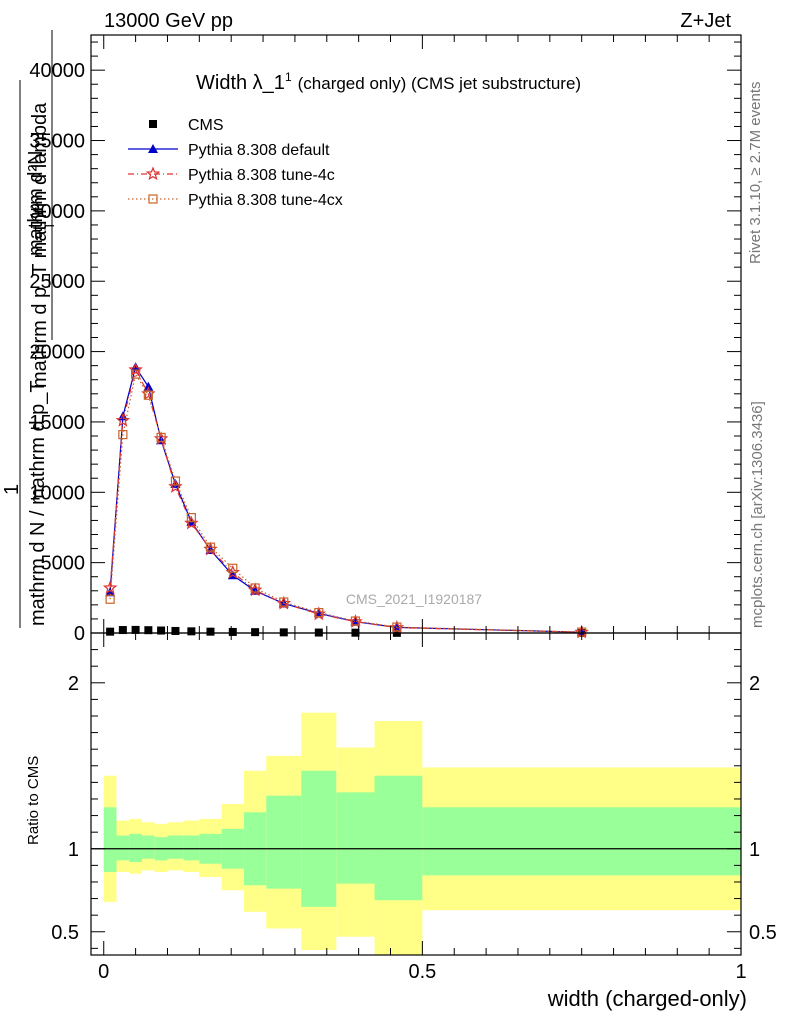  Describe the element at coordinates (49, 225) in the screenshot. I see `ylabel-subscript: T` at that location.